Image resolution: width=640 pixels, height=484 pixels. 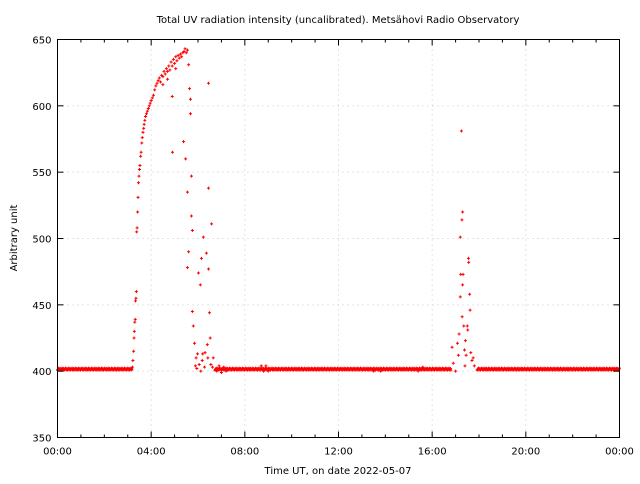 I want to click on y-tick-label: 500, so click(x=41, y=240).